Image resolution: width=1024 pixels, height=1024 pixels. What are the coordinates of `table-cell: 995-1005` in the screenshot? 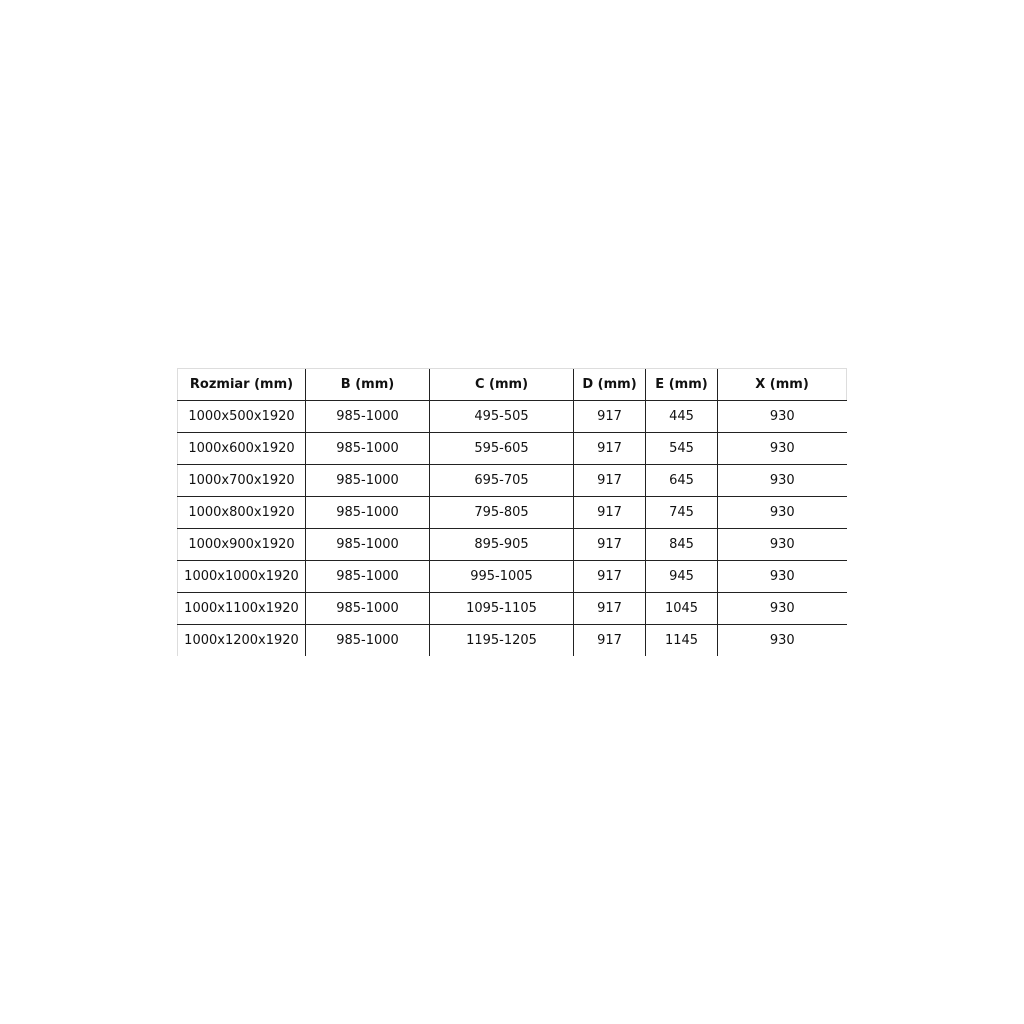 It's located at (501, 576).